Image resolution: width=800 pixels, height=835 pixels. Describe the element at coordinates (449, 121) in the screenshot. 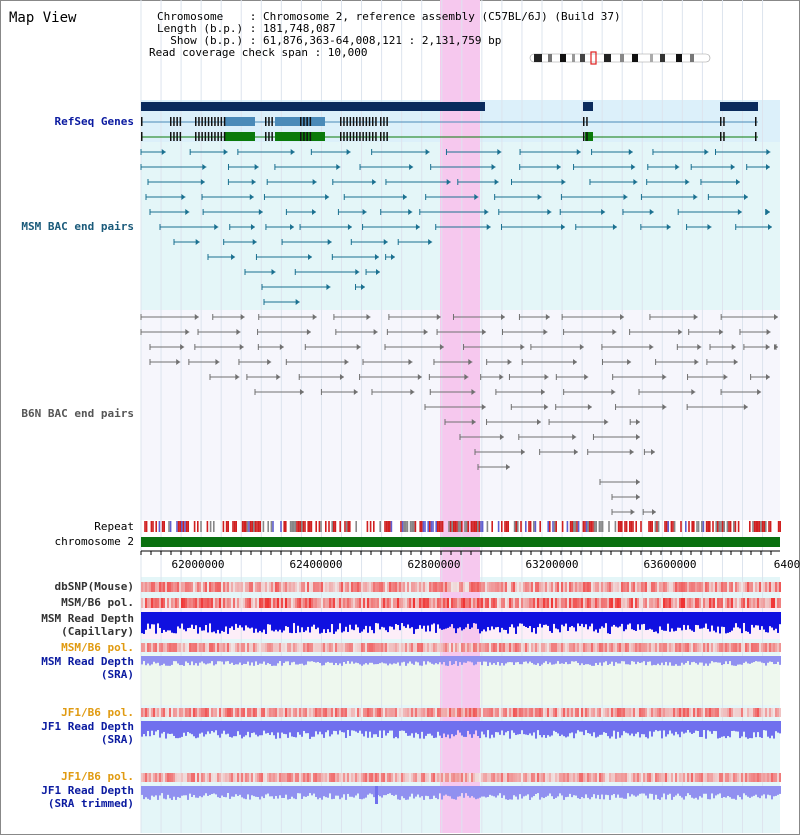

I see `refseq-genes-track` at that location.